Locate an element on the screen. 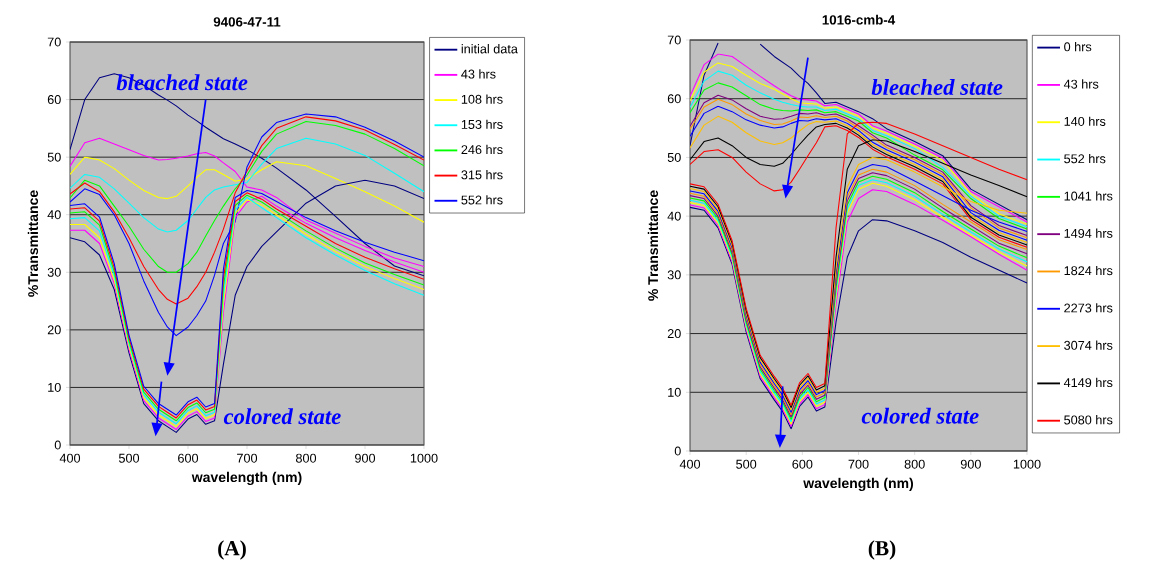 The height and width of the screenshot is (576, 1167). chart-title: 9406-47-11 is located at coordinates (247, 22).